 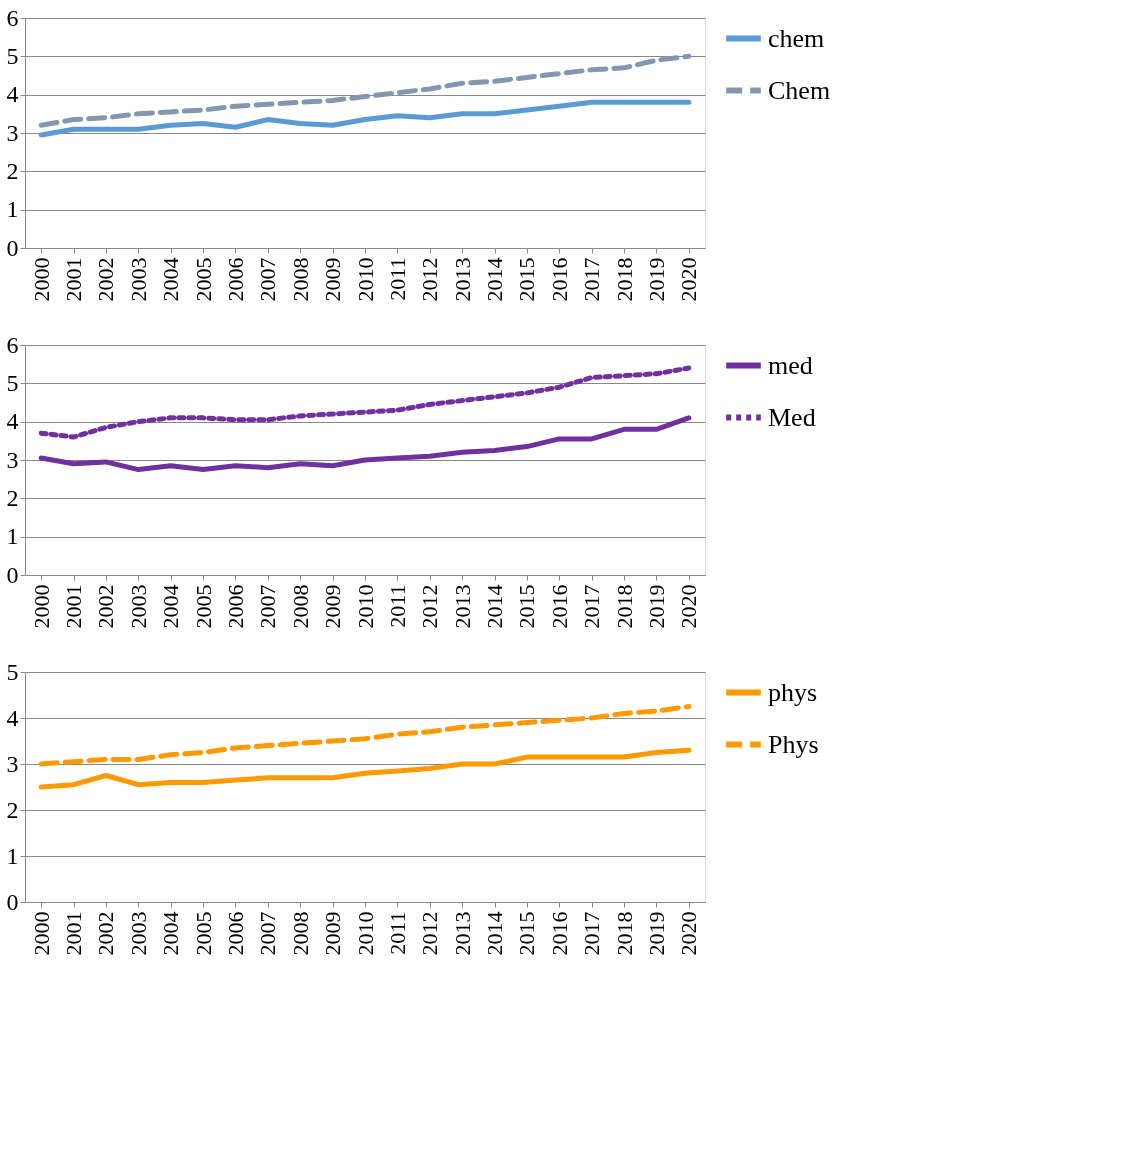 What do you see at coordinates (799, 90) in the screenshot?
I see `legend-label: Chem` at bounding box center [799, 90].